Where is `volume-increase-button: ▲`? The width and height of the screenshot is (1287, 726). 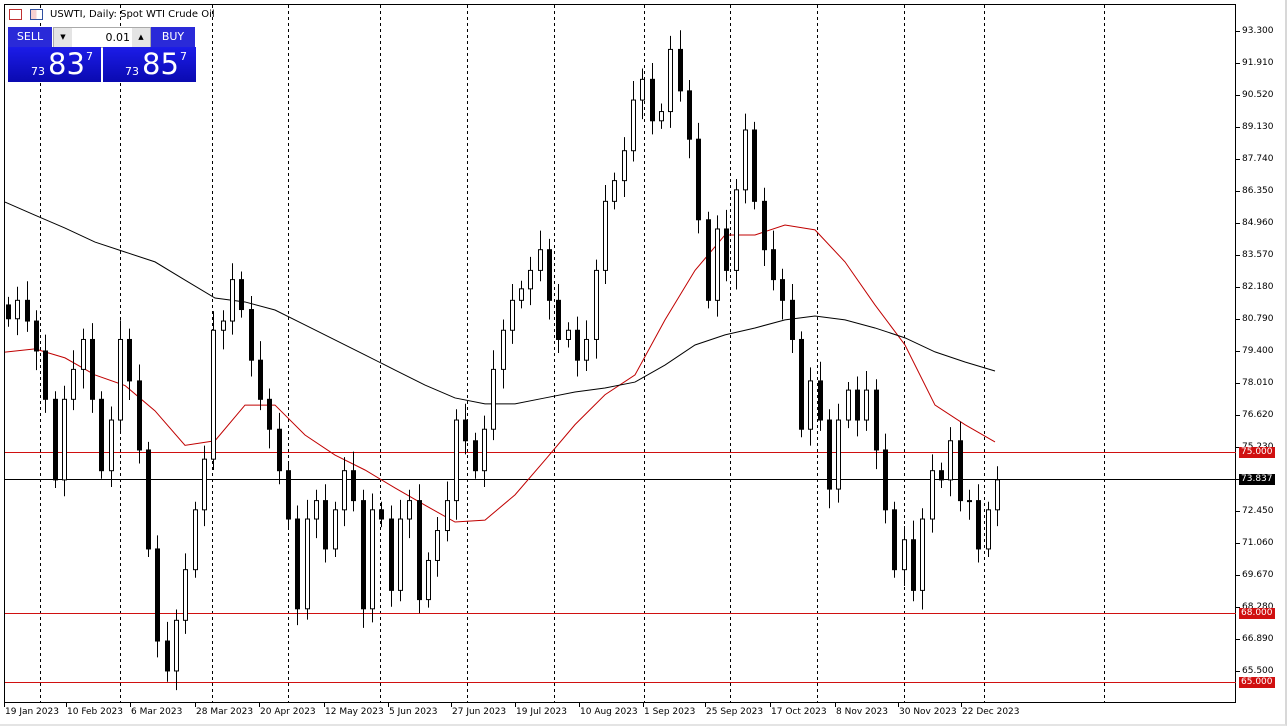 volume-increase-button: ▲ is located at coordinates (141, 37).